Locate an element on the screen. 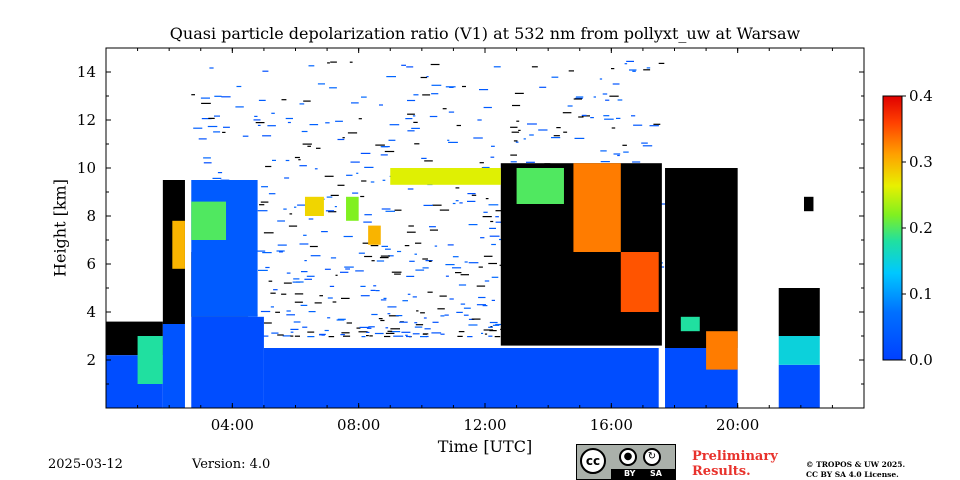 Image resolution: width=960 pixels, height=480 pixels. colorbar-tick-label: 0.2 is located at coordinates (921, 228).